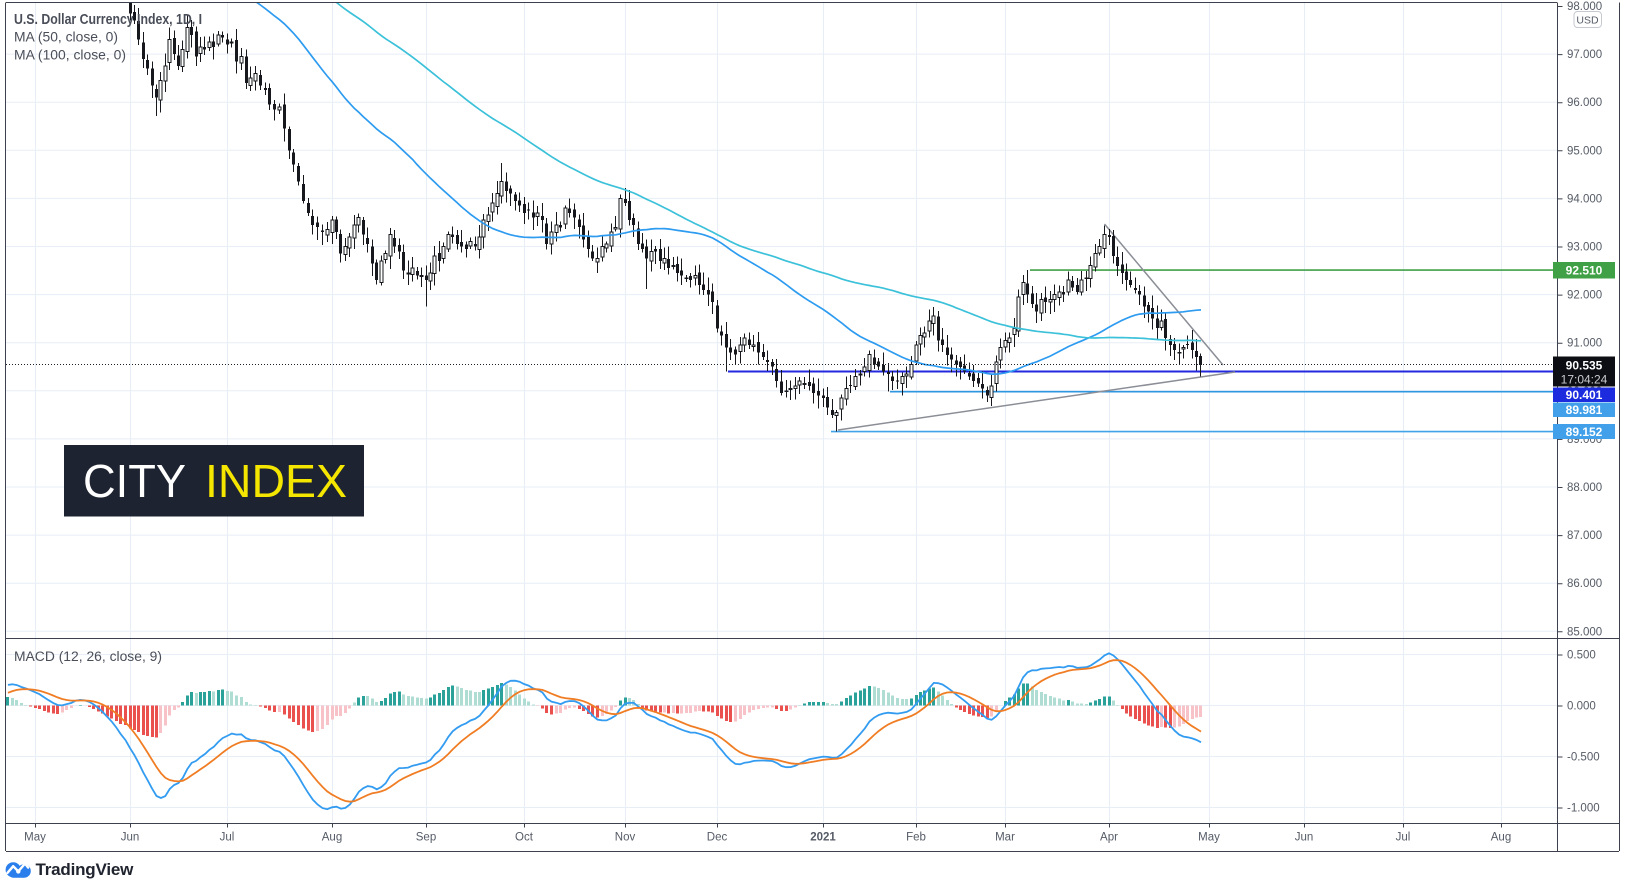 The height and width of the screenshot is (888, 1626). What do you see at coordinates (1584, 366) in the screenshot?
I see `svg-text: 90.535` at bounding box center [1584, 366].